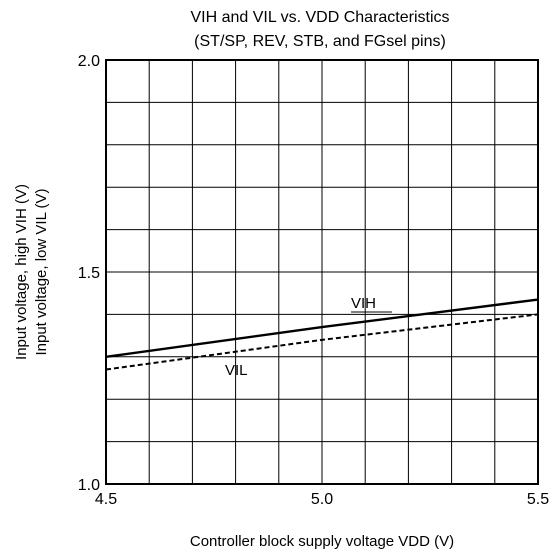  I want to click on series-line-vil, so click(322, 342).